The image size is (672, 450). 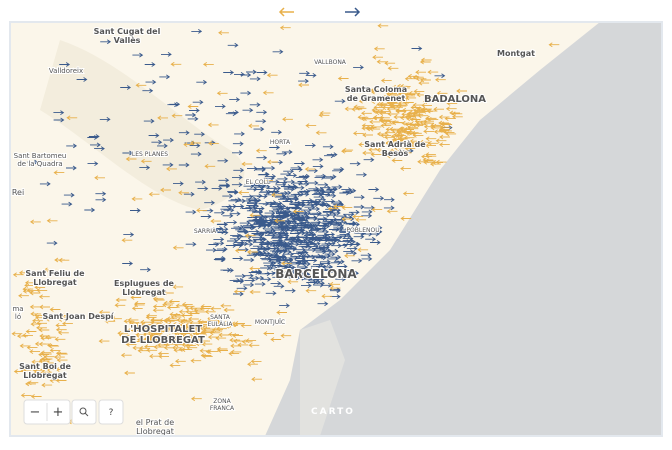 What do you see at coordinates (258, 182) in the screenshot?
I see `place-label: EL COLL` at bounding box center [258, 182].